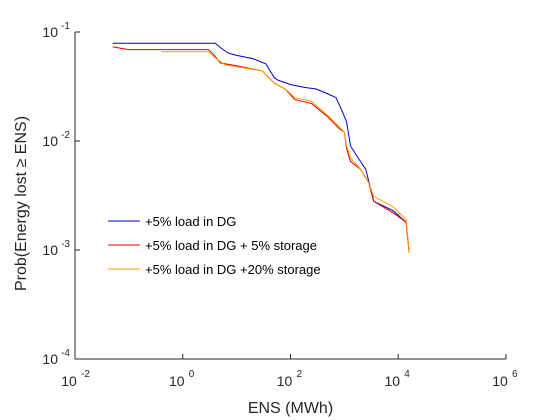 The image size is (560, 420). I want to click on y-tick-exponent: -4, so click(65, 353).